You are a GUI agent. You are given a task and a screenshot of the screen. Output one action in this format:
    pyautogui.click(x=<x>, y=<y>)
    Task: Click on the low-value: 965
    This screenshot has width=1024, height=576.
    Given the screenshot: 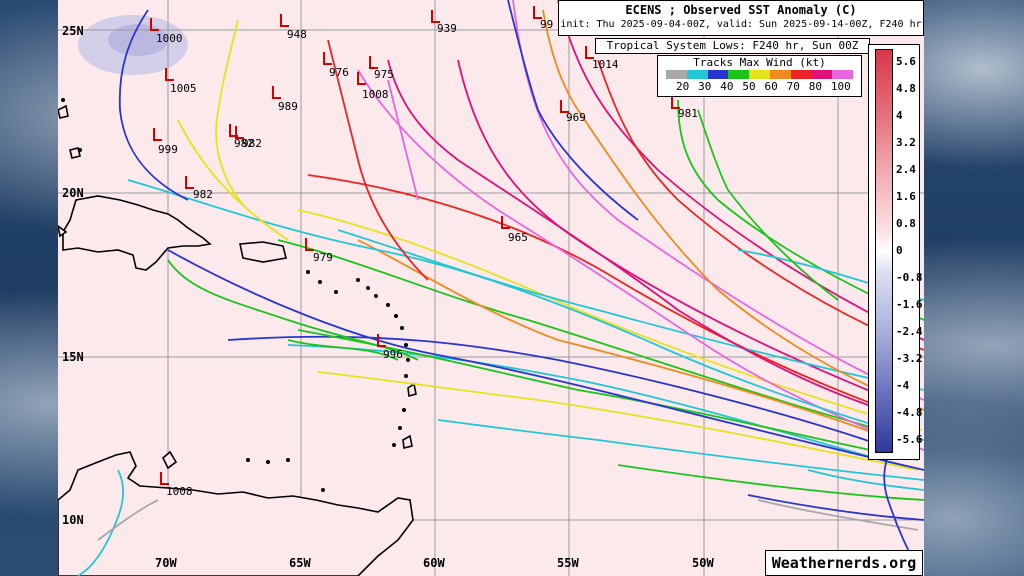 What is the action you would take?
    pyautogui.click(x=518, y=237)
    